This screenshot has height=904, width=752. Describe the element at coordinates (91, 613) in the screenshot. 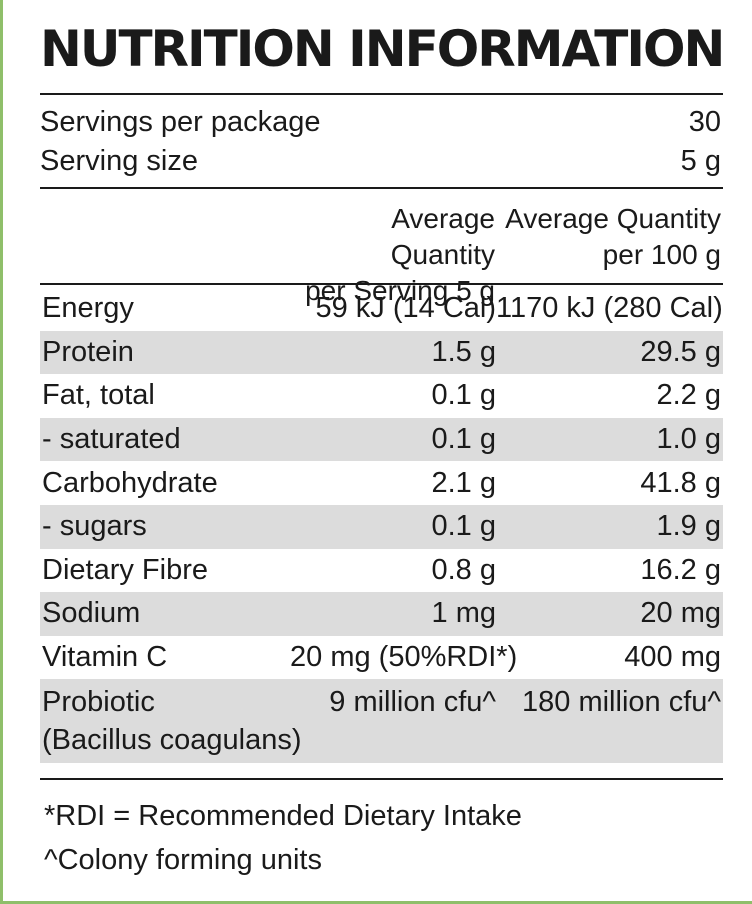

I see `nutrient-name: Sodium` at that location.